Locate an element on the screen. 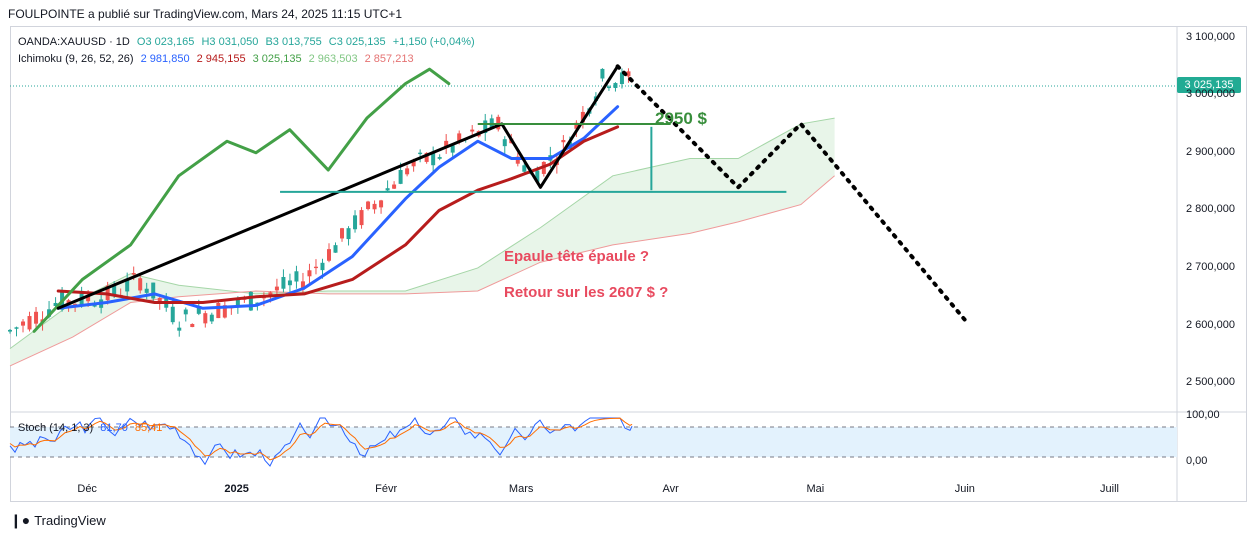 The width and height of the screenshot is (1257, 537). open-value: O3 023,165 is located at coordinates (165, 42).